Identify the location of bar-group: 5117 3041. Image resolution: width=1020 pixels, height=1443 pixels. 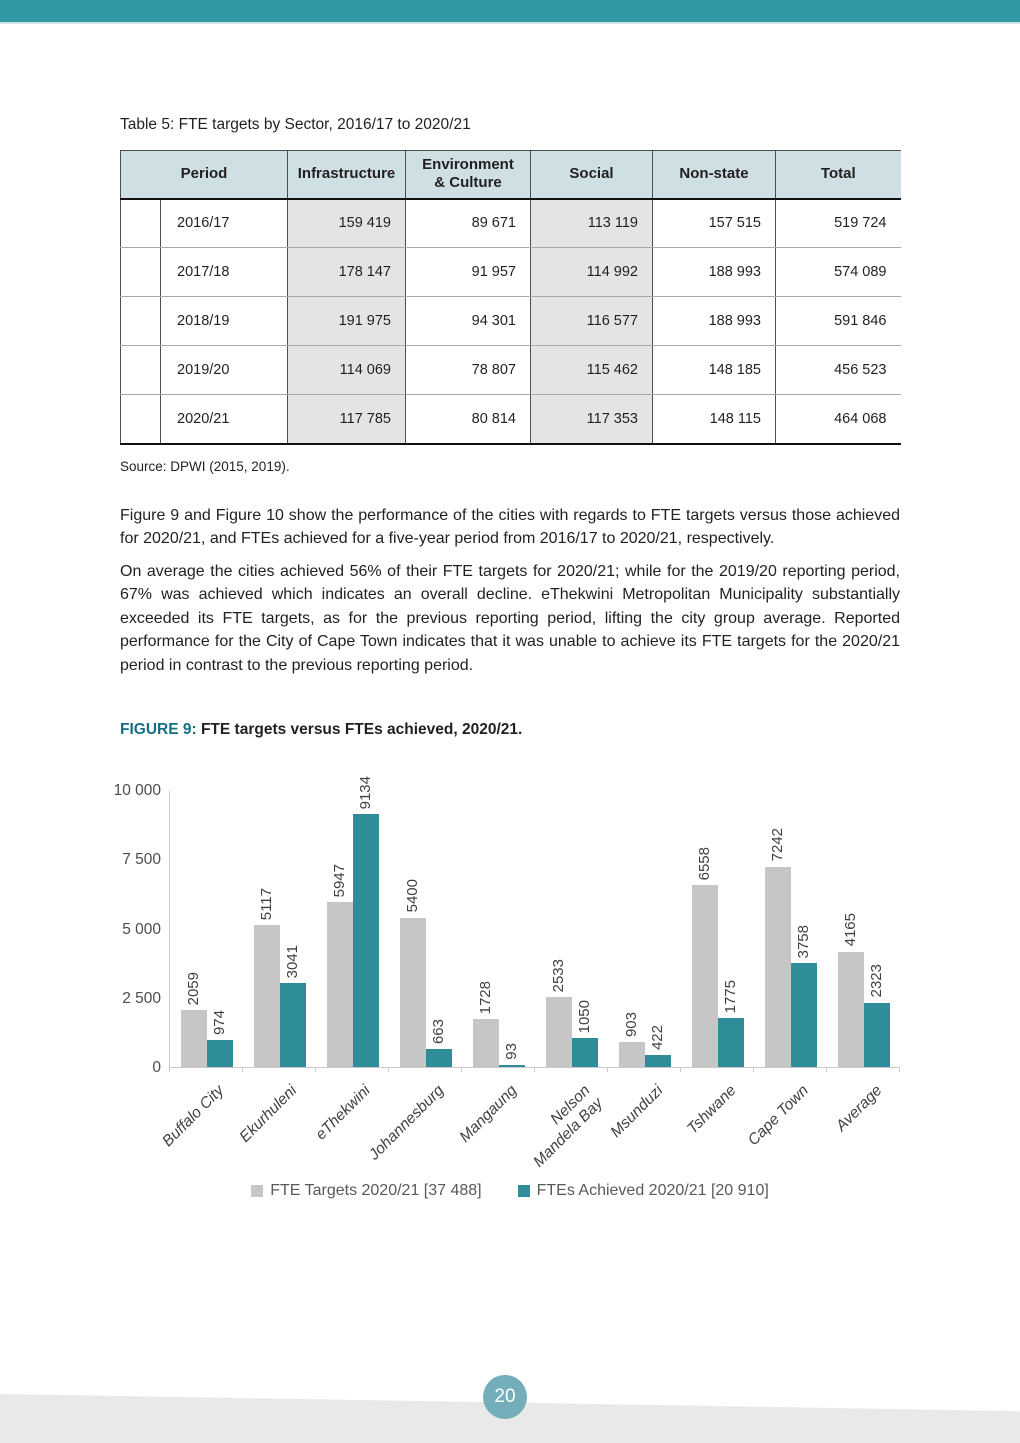
(279, 978).